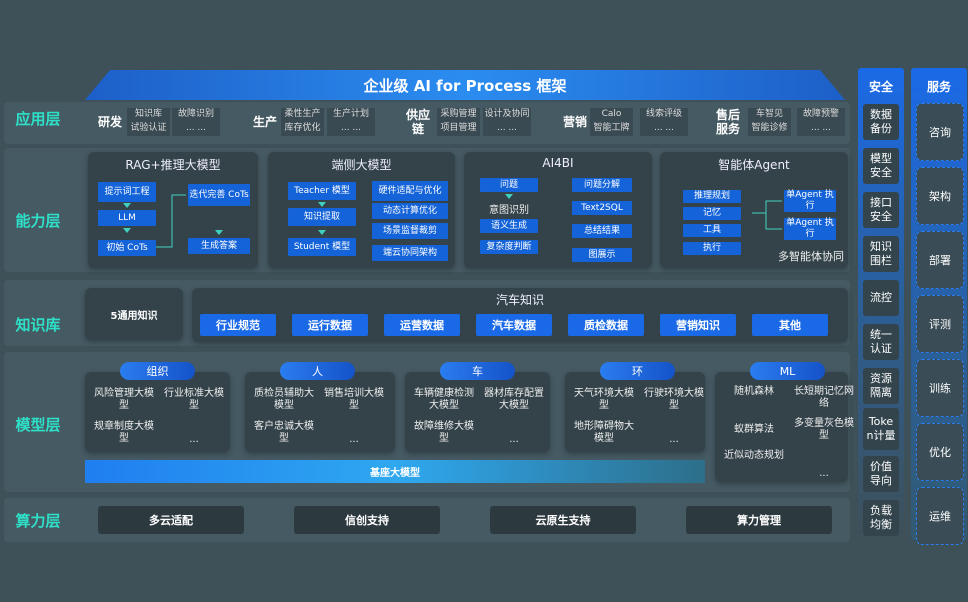 Image resolution: width=968 pixels, height=602 pixels. Describe the element at coordinates (38, 119) in the screenshot. I see `layer-label-app: 应用层` at that location.